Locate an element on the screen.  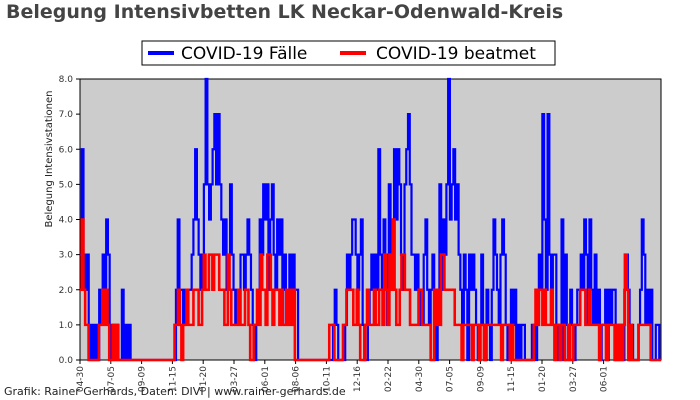
y-axis-label: Belegung Intensivstationen is located at coordinates (49, 158).